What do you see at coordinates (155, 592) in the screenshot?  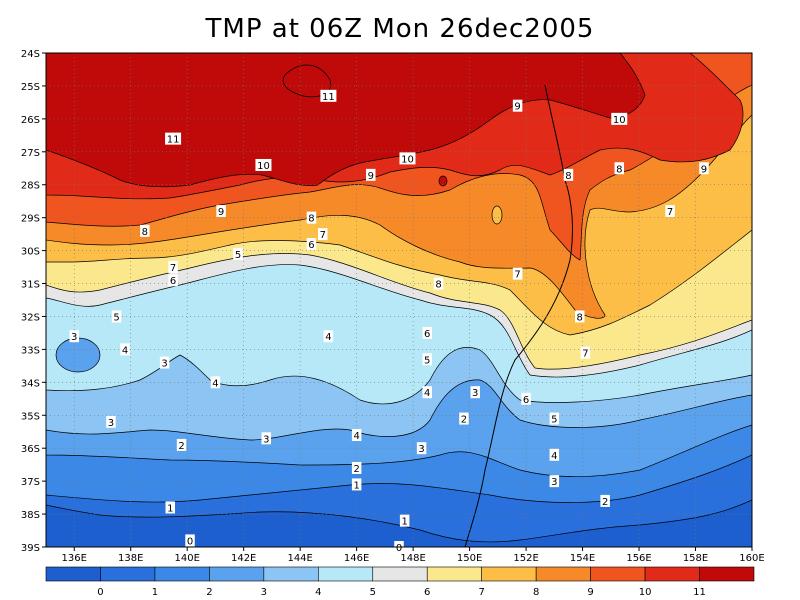 I see `colorbar-label: 1` at bounding box center [155, 592].